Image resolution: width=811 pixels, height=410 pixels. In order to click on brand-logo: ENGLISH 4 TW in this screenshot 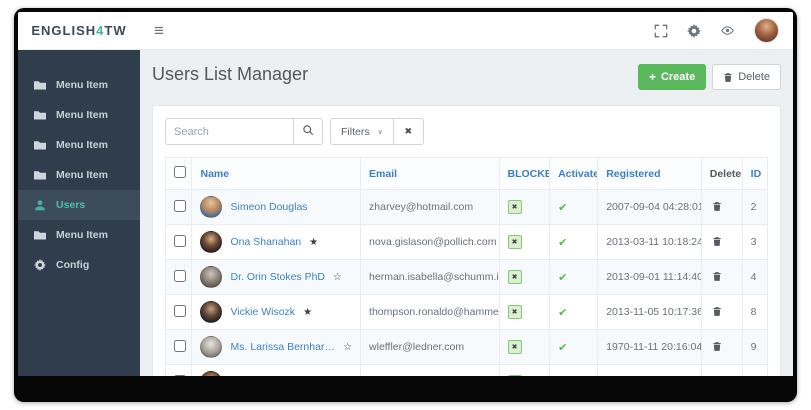, I will do `click(79, 30)`.